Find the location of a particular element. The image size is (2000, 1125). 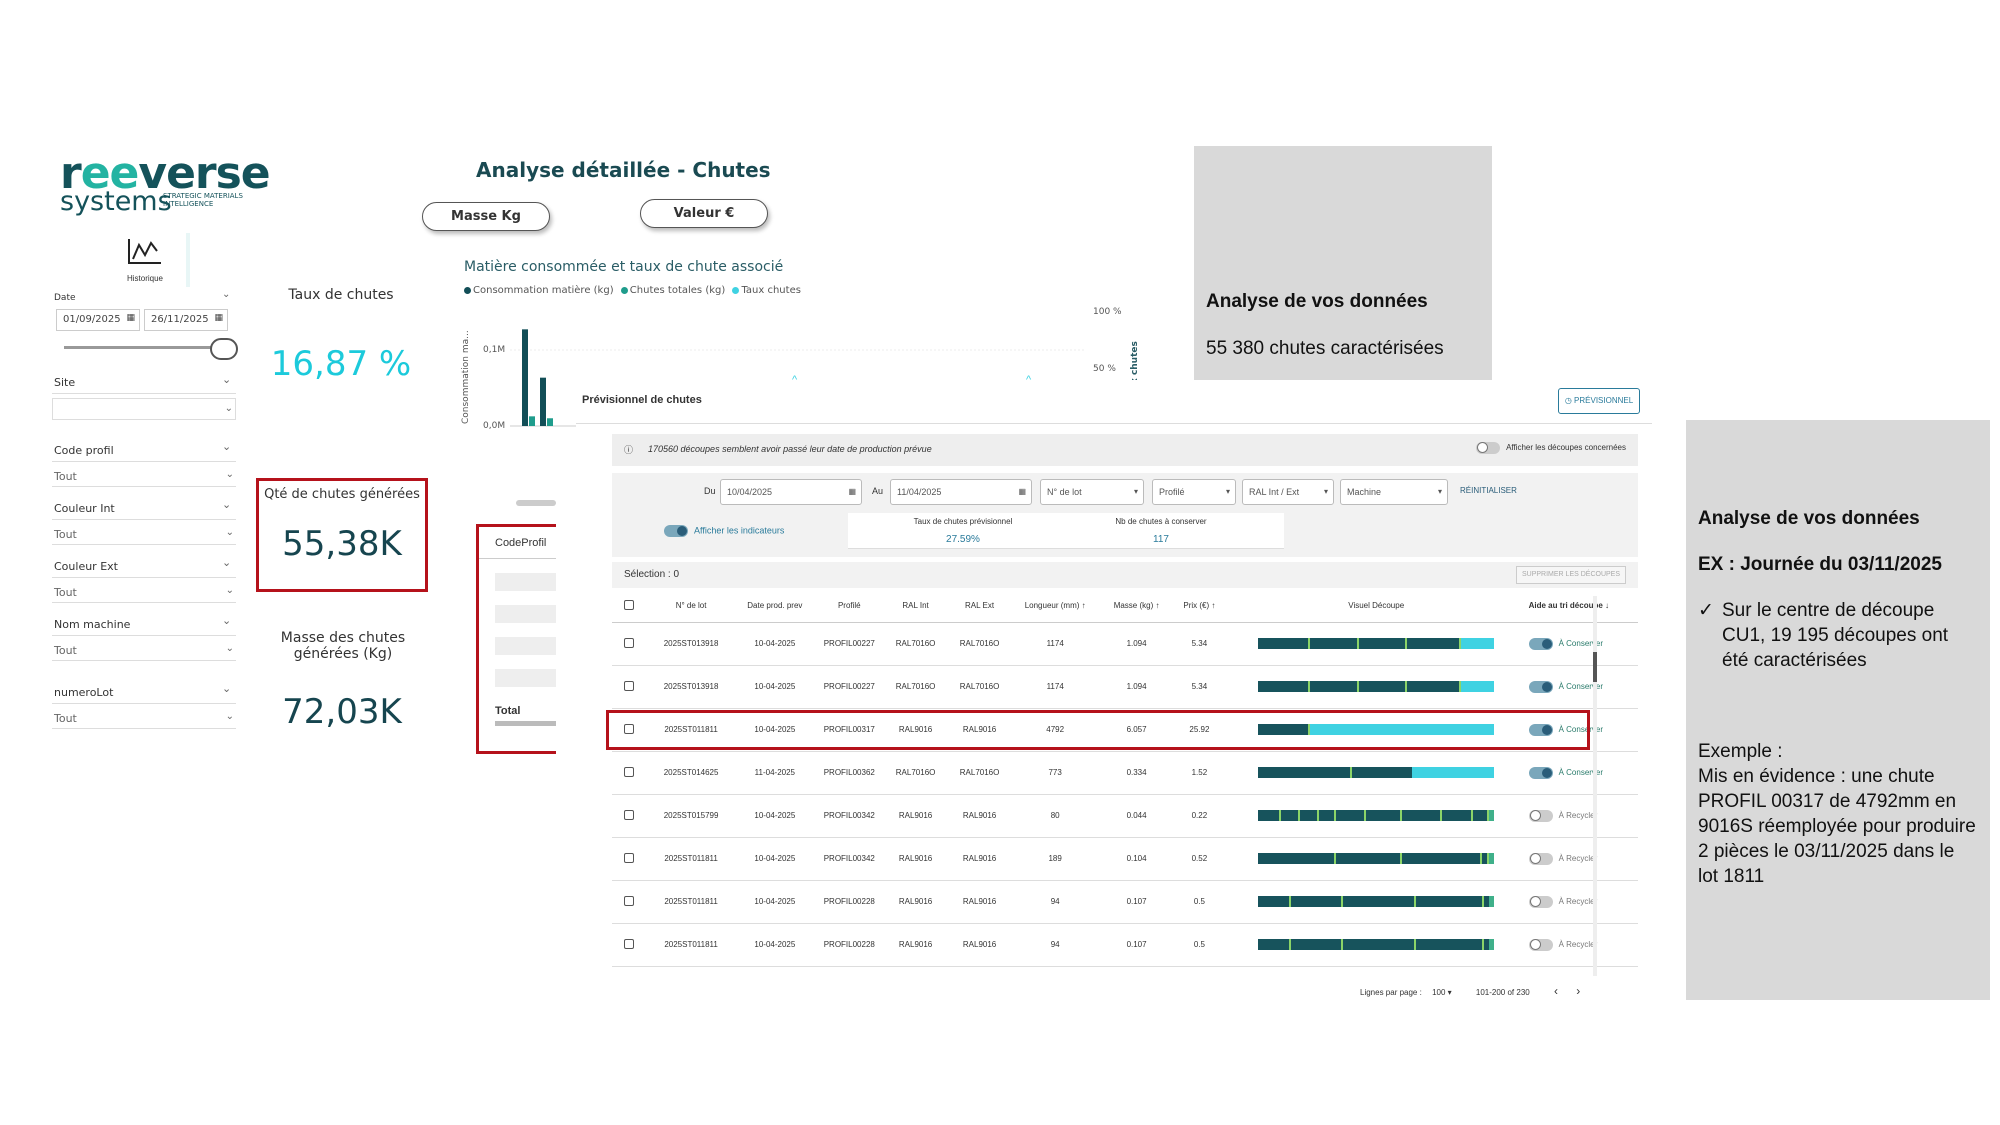

cell-profile: PROFIL00228 is located at coordinates (849, 902).